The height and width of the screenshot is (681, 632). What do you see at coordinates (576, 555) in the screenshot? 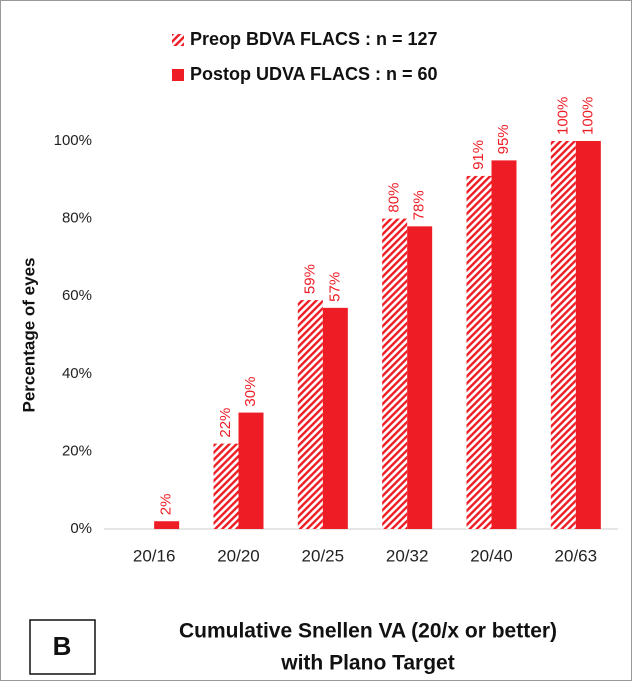
I see `x-tick-label: 20/63` at bounding box center [576, 555].